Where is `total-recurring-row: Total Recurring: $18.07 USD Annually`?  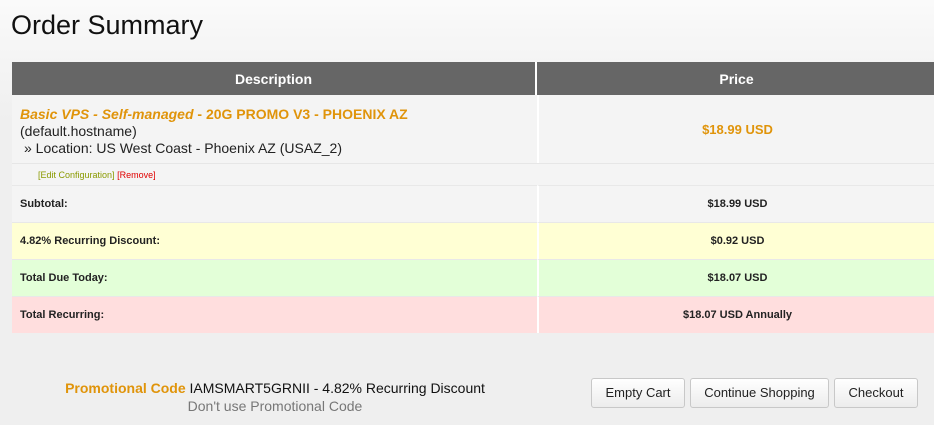 total-recurring-row: Total Recurring: $18.07 USD Annually is located at coordinates (473, 314).